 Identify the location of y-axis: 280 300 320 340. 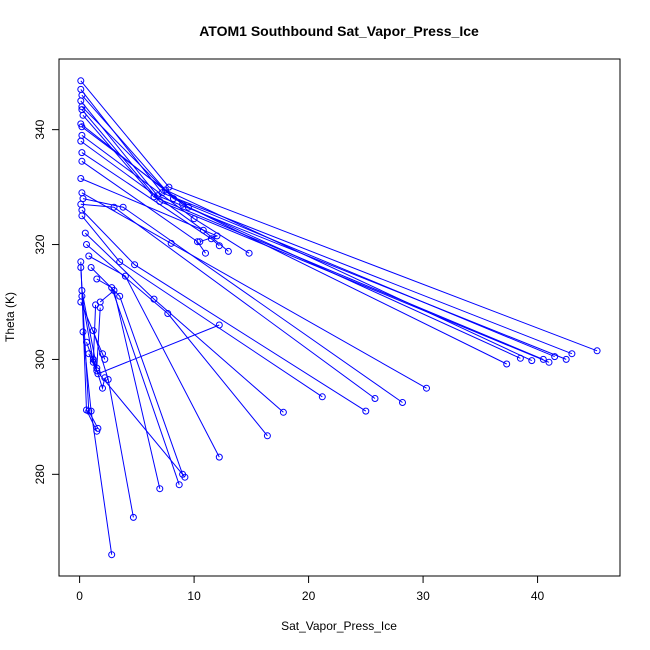
(46, 301).